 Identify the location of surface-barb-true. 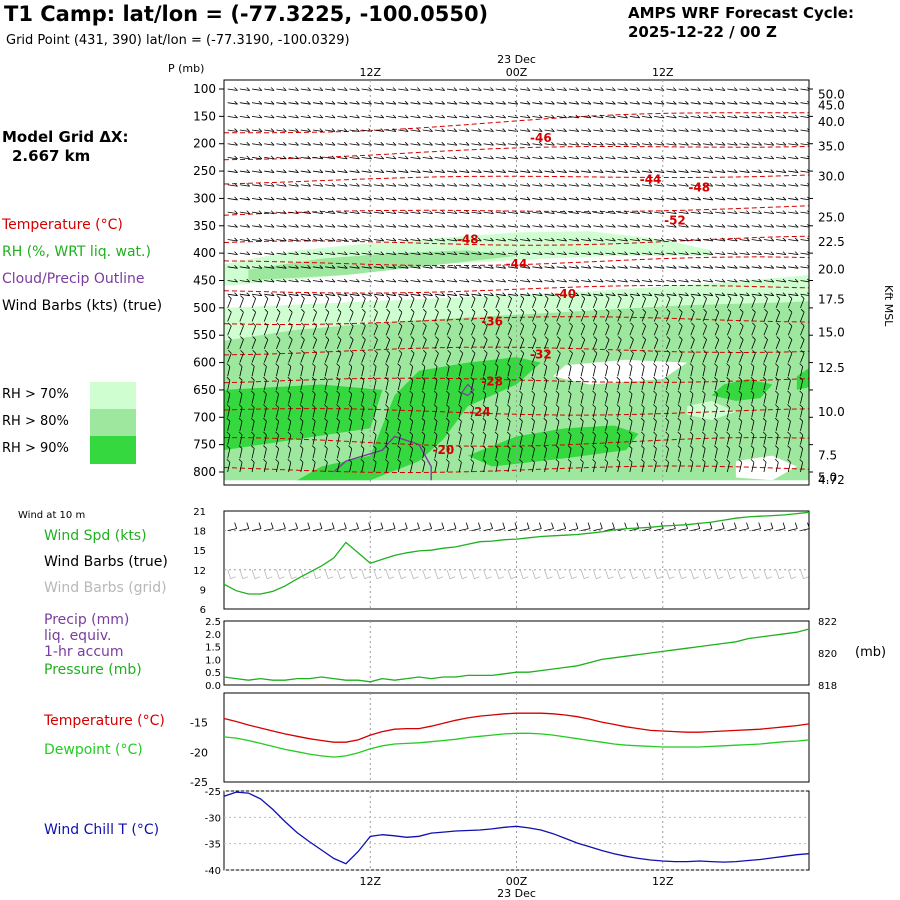
(793, 526).